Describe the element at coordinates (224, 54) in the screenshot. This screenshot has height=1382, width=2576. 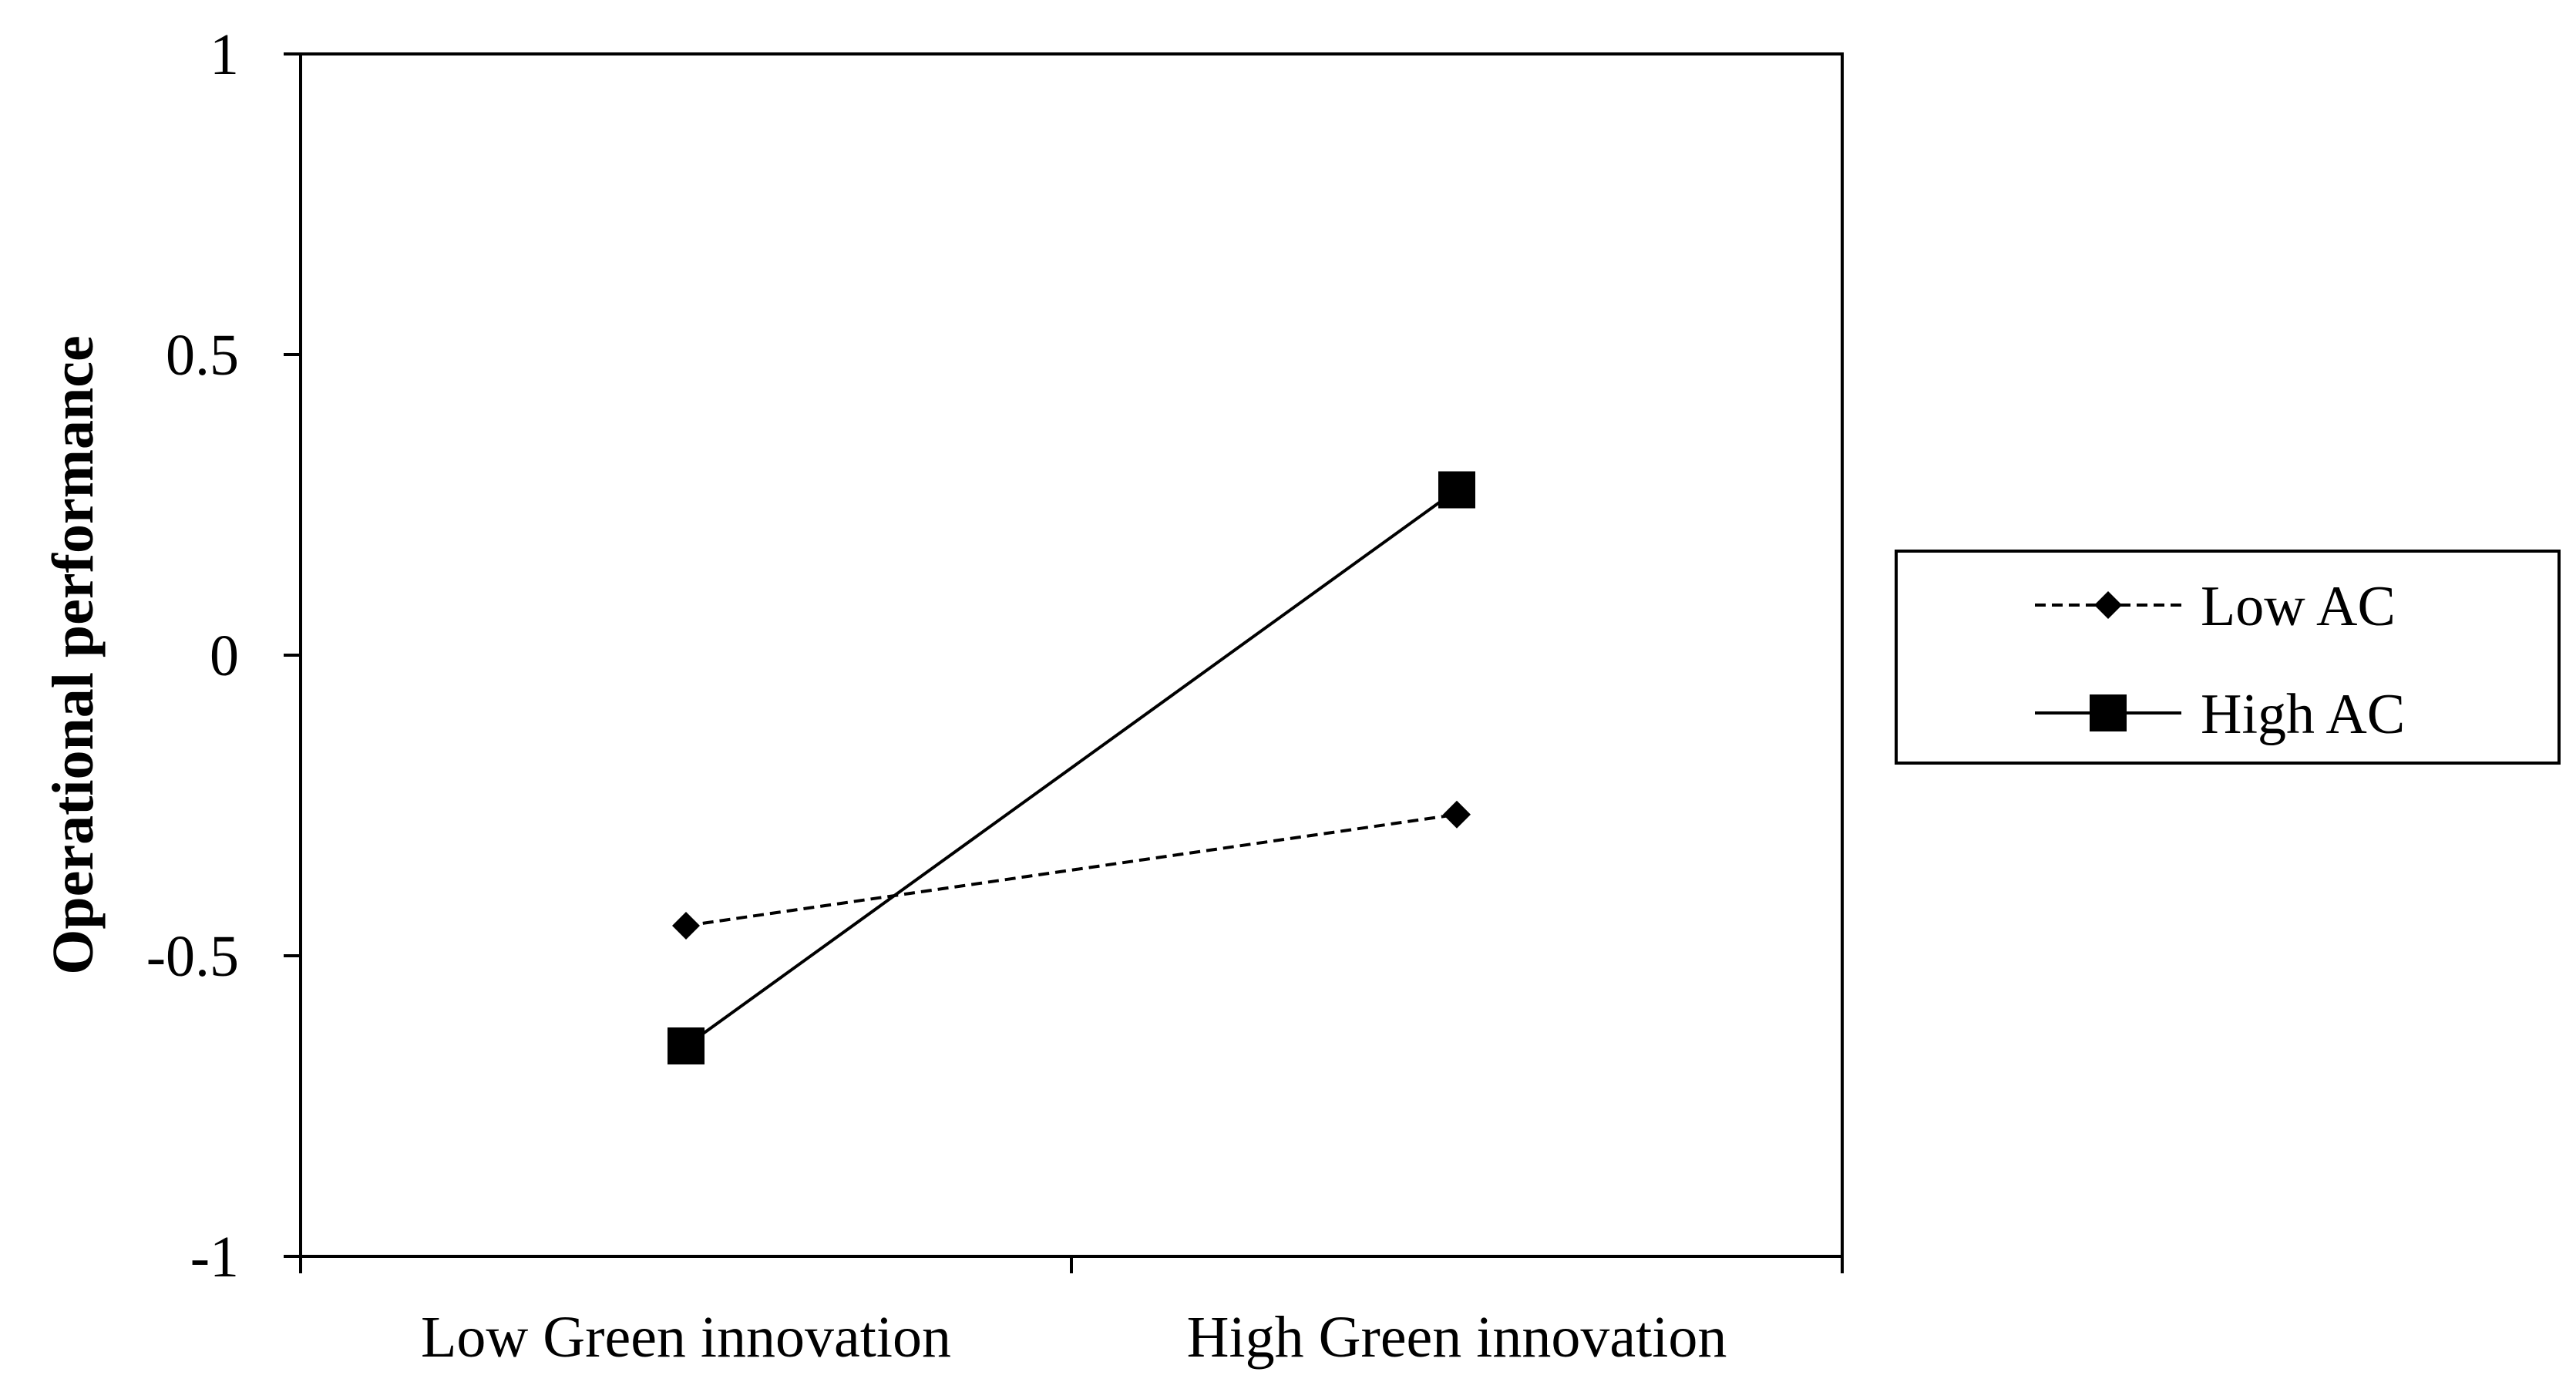
I see `y-tick-label: 1` at that location.